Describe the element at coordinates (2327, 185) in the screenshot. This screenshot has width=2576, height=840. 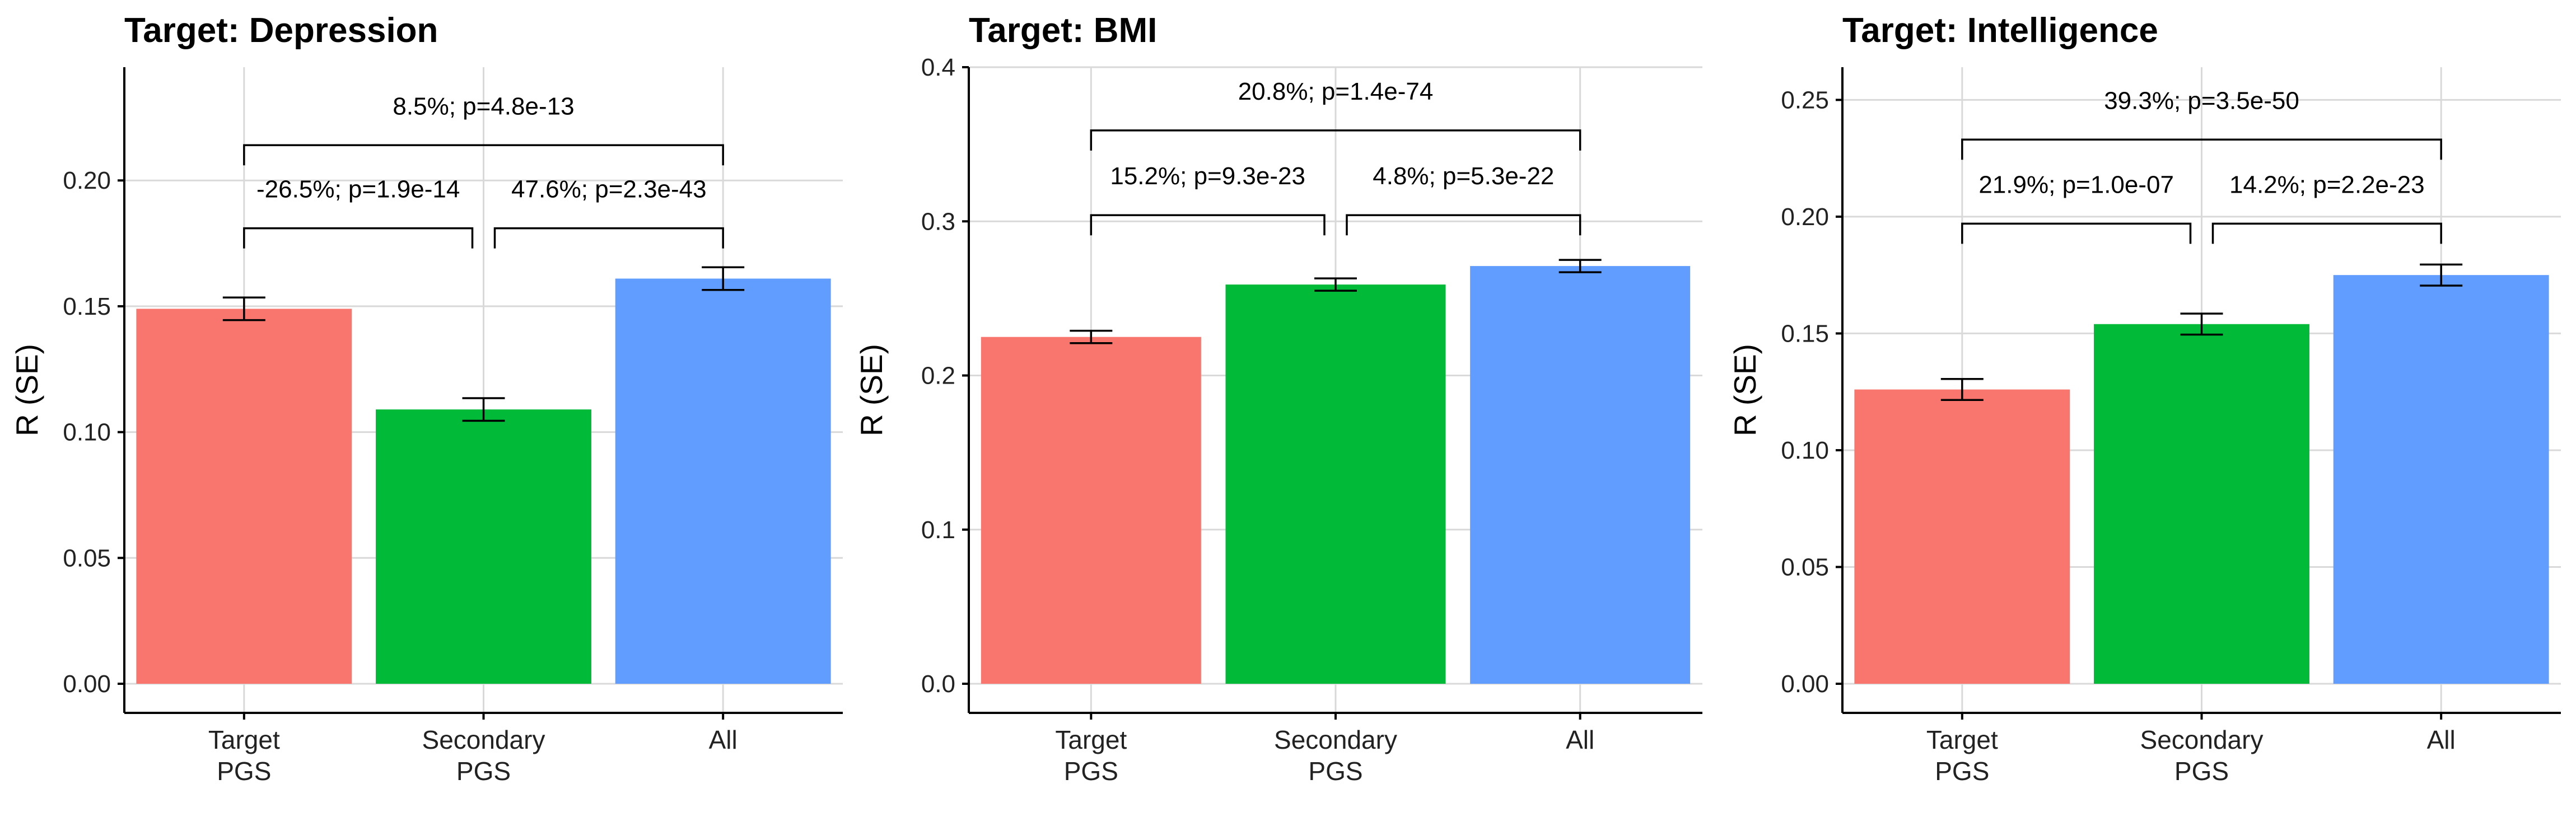
I see `significance-label: 14.2%; p=2.2e-23` at that location.